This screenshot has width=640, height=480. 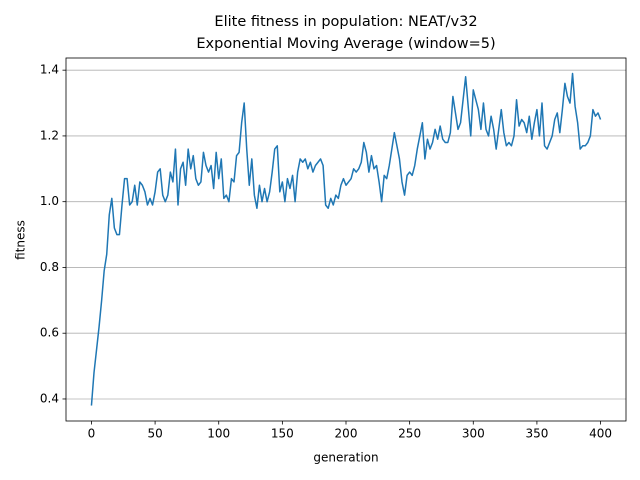 I want to click on y-axis-label: fitness, so click(x=21, y=240).